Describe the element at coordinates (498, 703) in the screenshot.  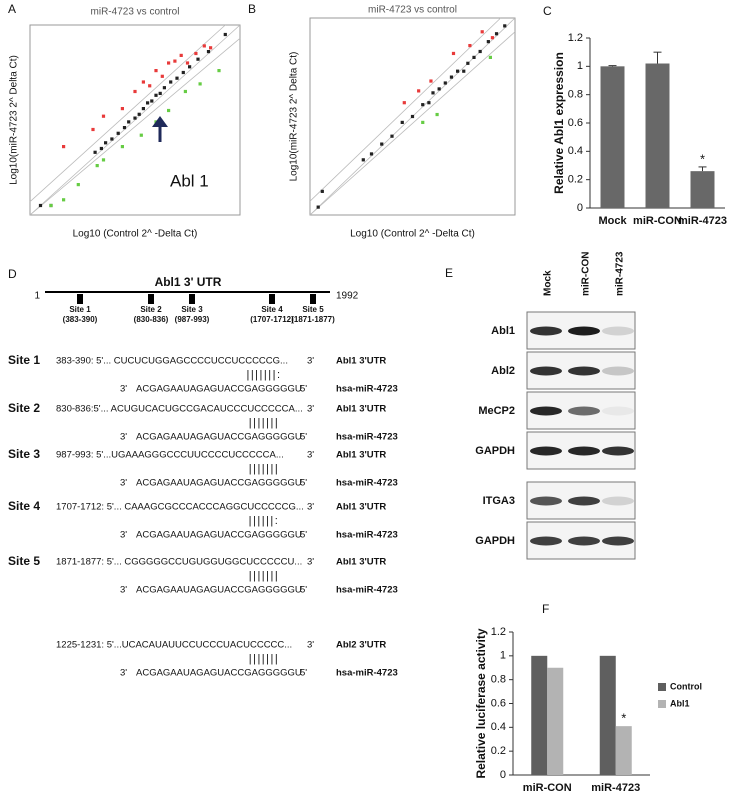
I see `y-tick-label: 0.6` at that location.